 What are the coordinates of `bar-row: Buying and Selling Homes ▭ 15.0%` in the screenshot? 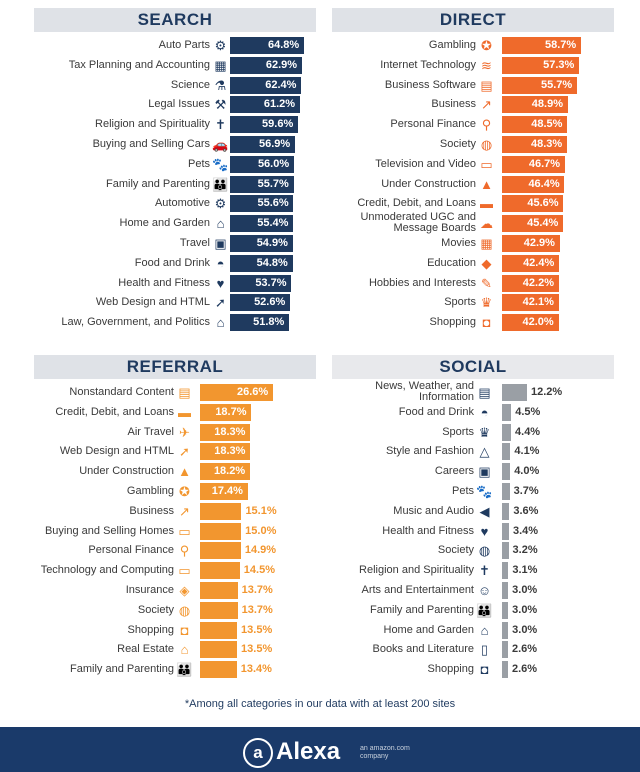 It's located at (175, 531).